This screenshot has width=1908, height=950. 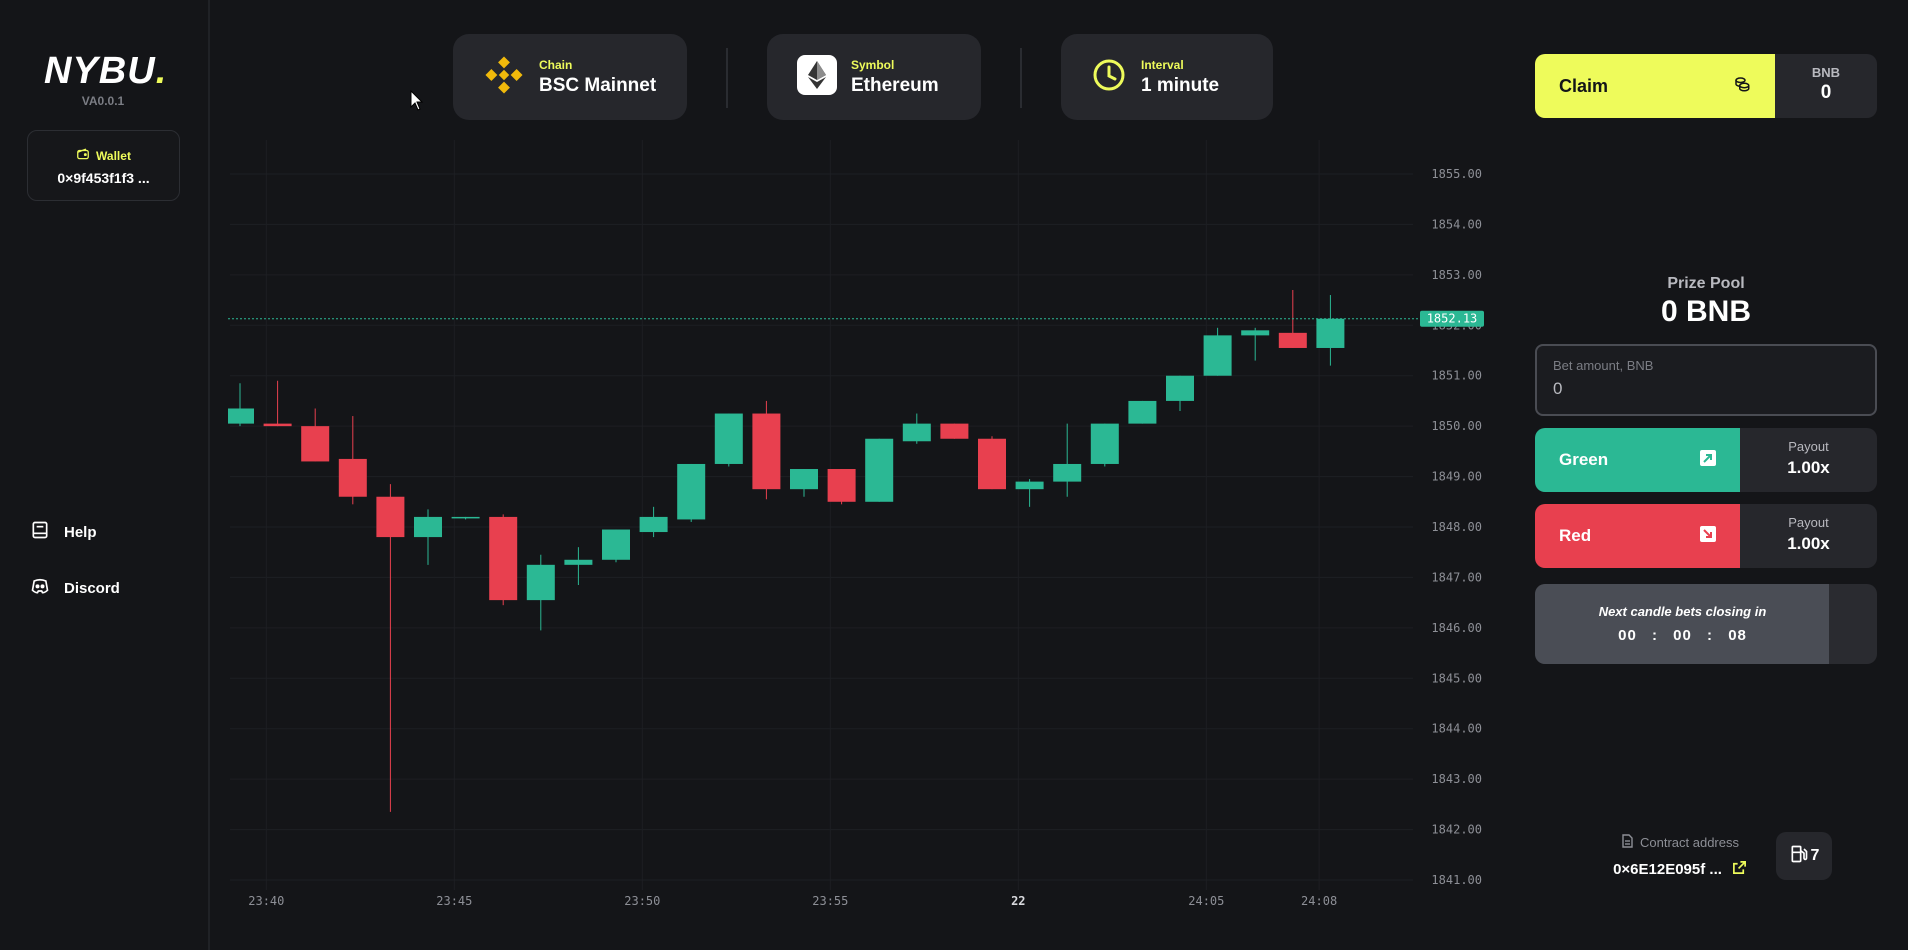 What do you see at coordinates (1682, 635) in the screenshot?
I see `countdown-time: 00 : 00 : 08` at bounding box center [1682, 635].